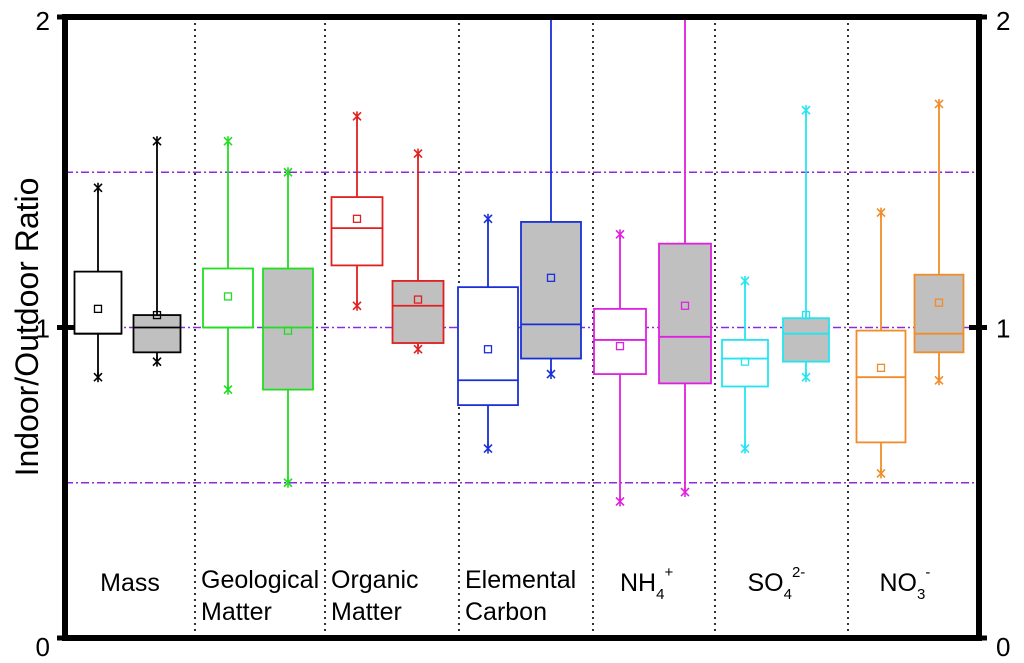 This screenshot has height=663, width=1024. I want to click on label-superscript: +, so click(668, 572).